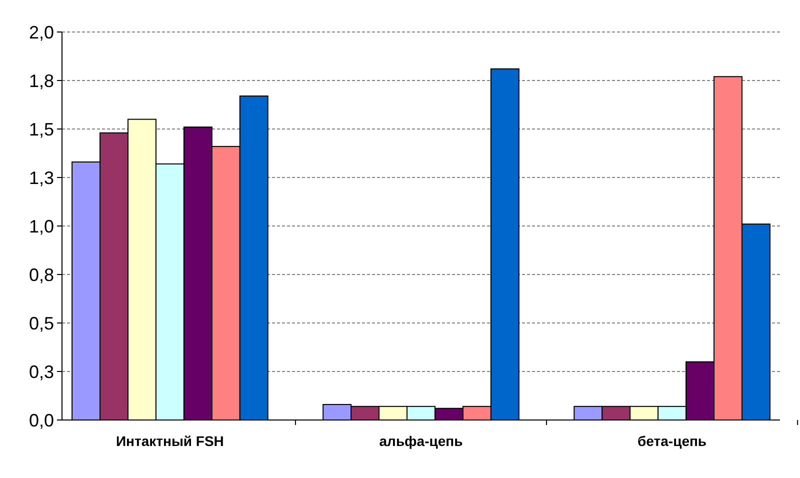 Image resolution: width=800 pixels, height=478 pixels. Describe the element at coordinates (41, 178) in the screenshot. I see `y-tick-label: 1,3` at that location.